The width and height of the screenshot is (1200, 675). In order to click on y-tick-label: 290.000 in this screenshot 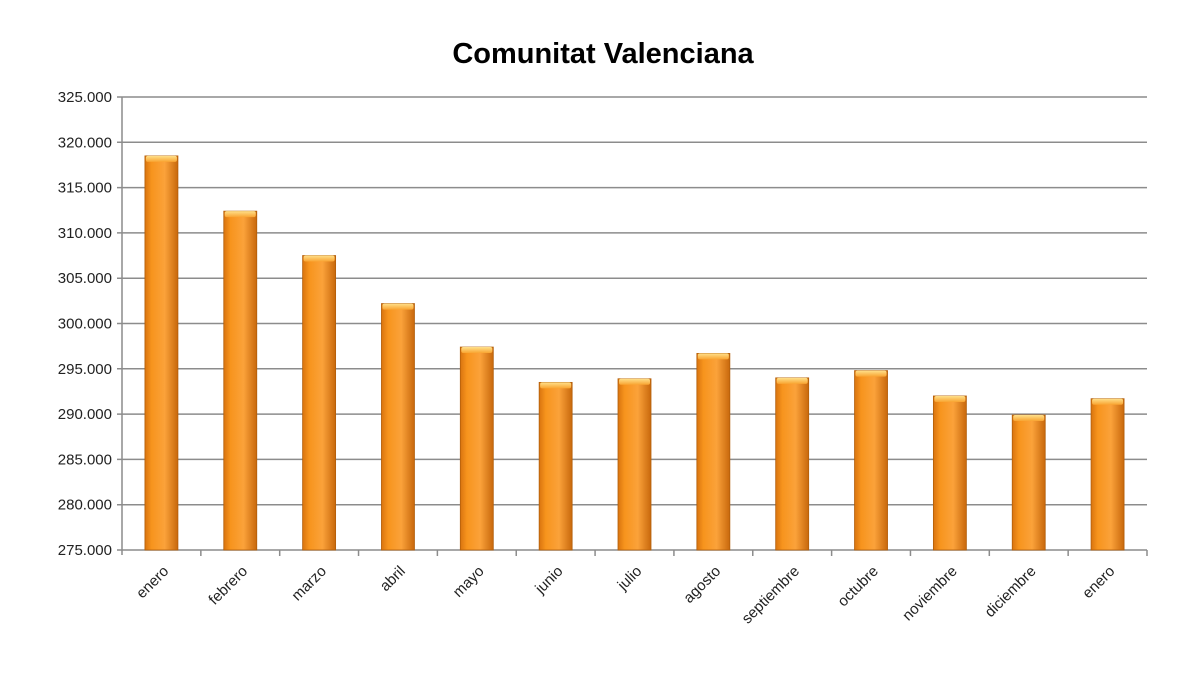, I will do `click(85, 414)`.